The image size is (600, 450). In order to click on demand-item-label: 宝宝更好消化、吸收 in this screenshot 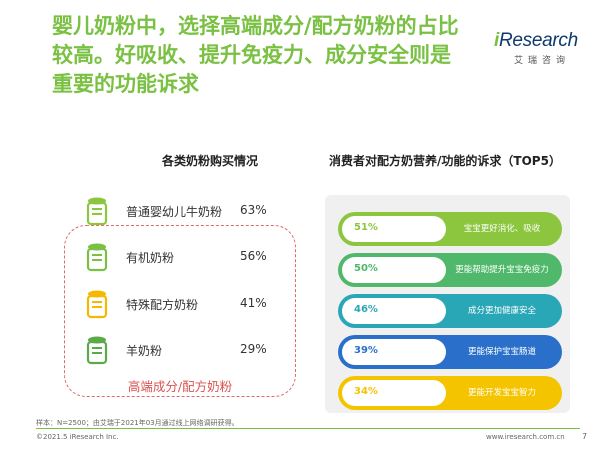, I will do `click(502, 228)`.